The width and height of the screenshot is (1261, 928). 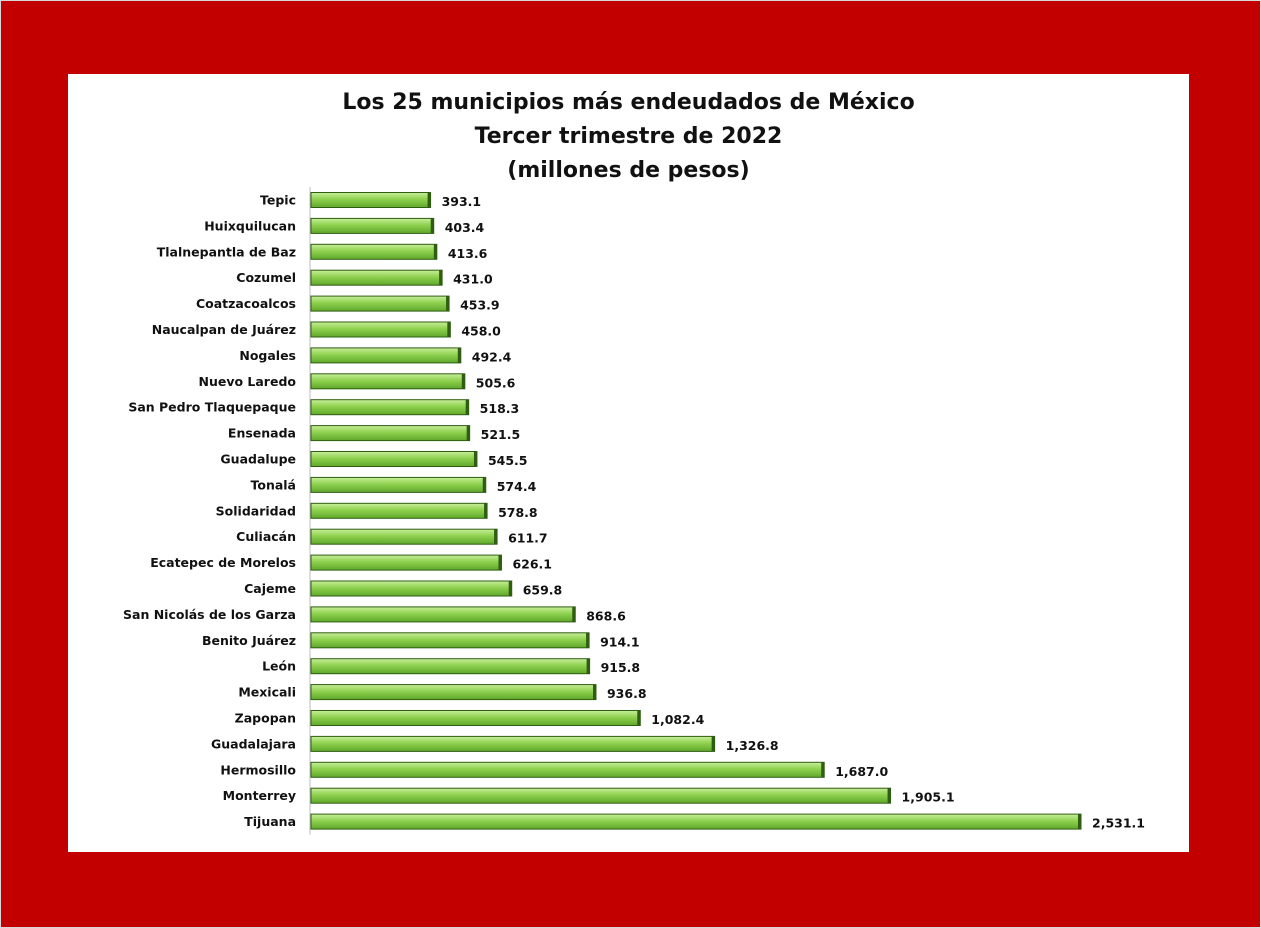 I want to click on value-label: 431.0, so click(x=473, y=279).